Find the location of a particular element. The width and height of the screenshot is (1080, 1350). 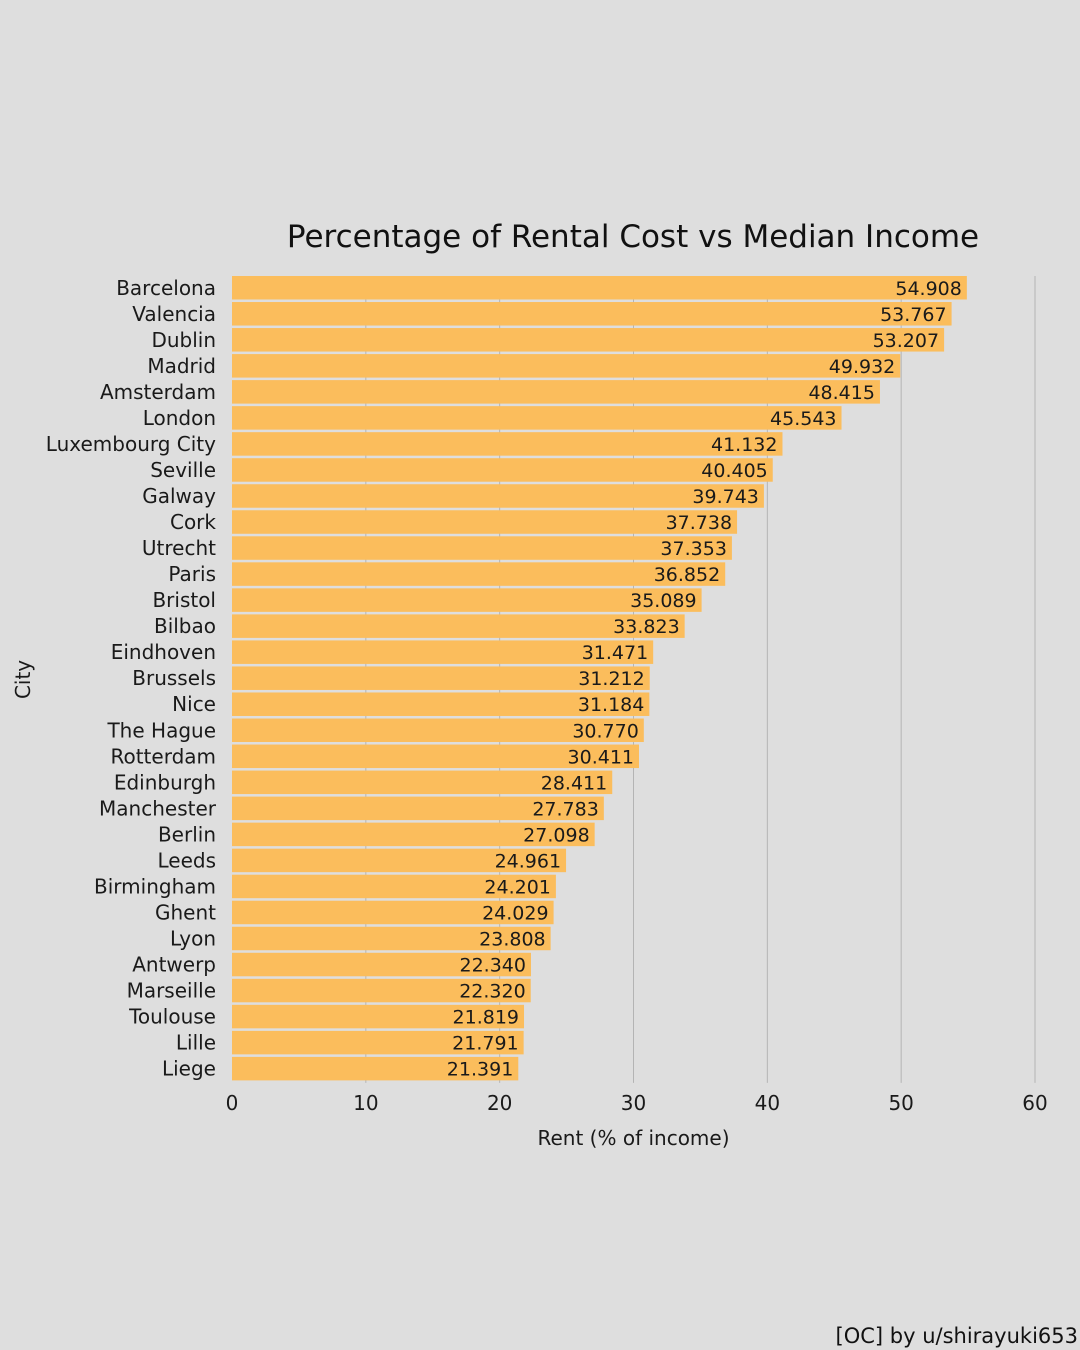

category-label-26: Antwerp is located at coordinates (174, 965).